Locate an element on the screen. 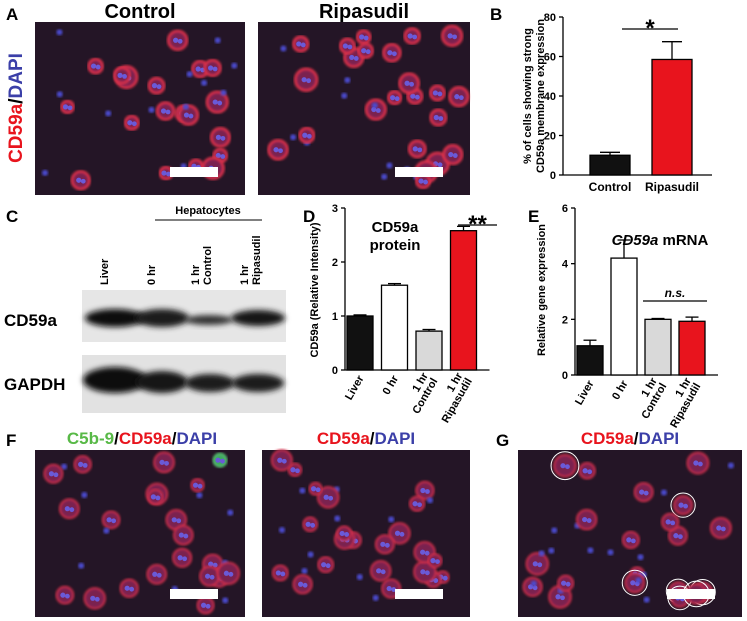 The width and height of the screenshot is (747, 621). line: Control is located at coordinates (208, 265).